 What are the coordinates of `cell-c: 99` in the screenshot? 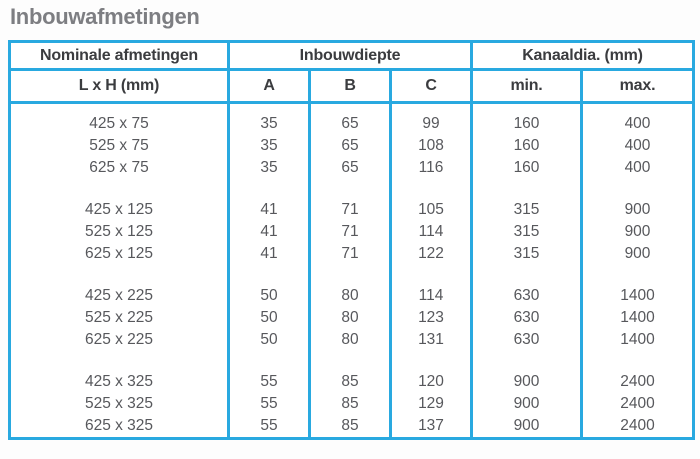 It's located at (431, 123).